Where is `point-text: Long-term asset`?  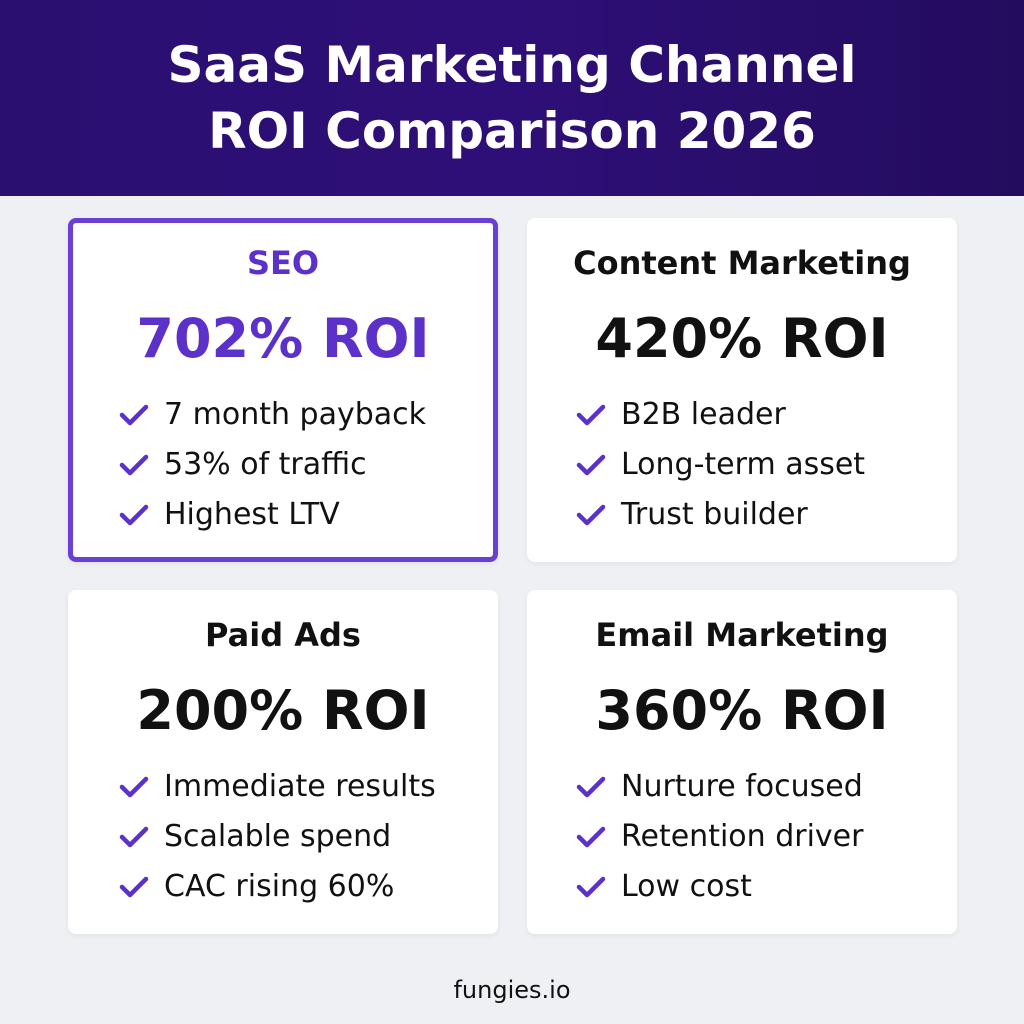
point-text: Long-term asset is located at coordinates (743, 464).